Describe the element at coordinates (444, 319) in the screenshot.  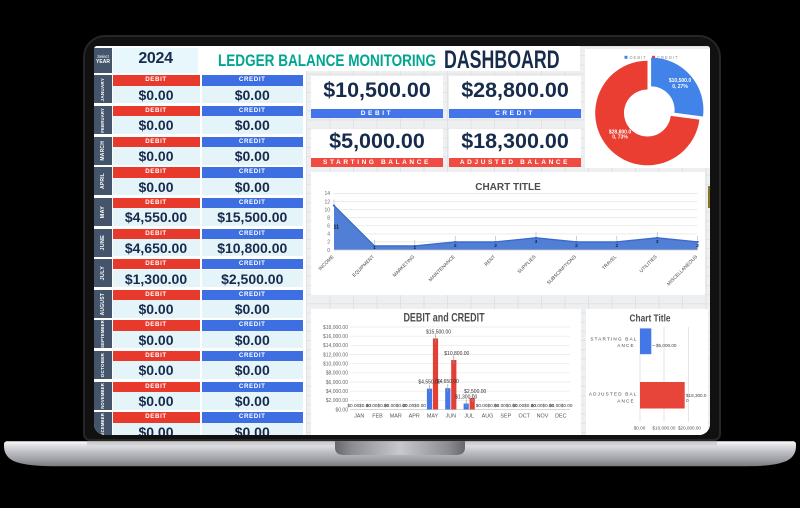
I see `svg-text: DEBIT and CREDIT` at that location.